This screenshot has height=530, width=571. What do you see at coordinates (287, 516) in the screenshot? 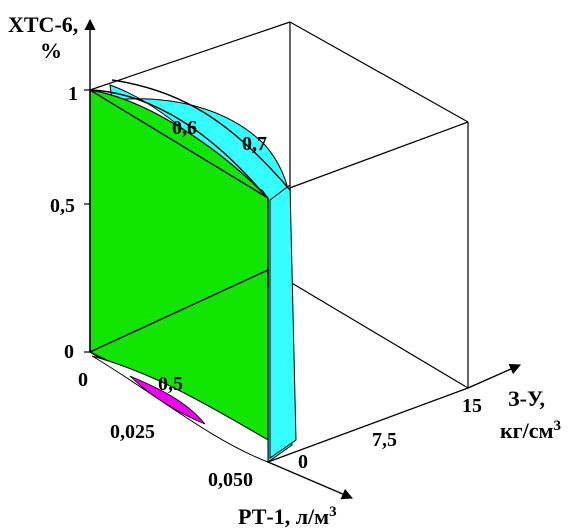
I see `front-axis-label: РТ-1, л/м3` at bounding box center [287, 516].